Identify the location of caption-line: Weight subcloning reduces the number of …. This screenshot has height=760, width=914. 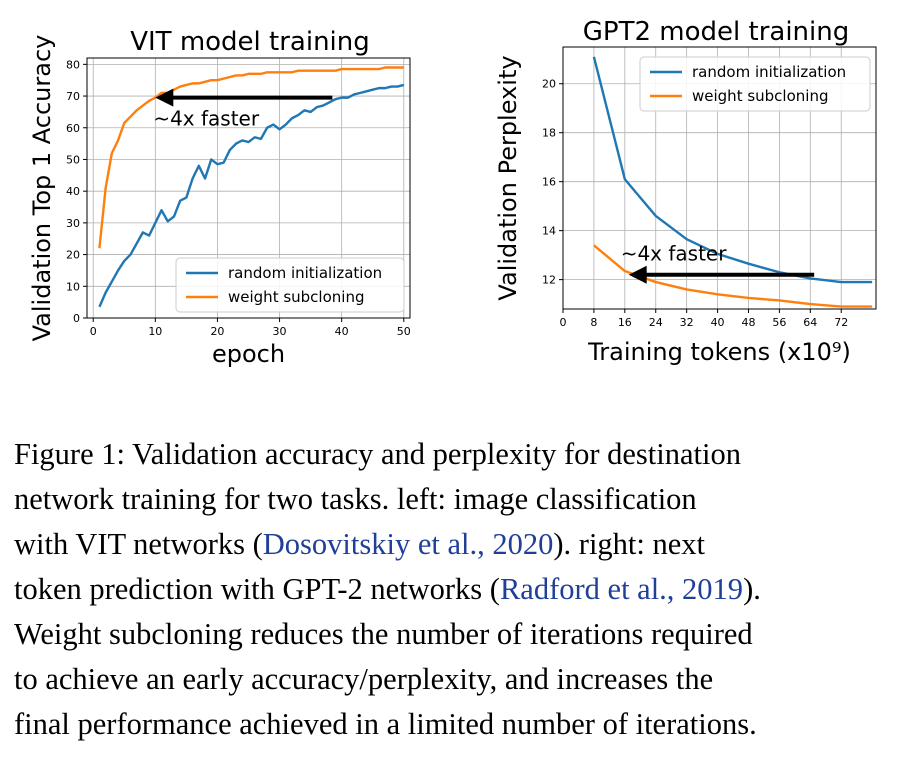
(459, 634).